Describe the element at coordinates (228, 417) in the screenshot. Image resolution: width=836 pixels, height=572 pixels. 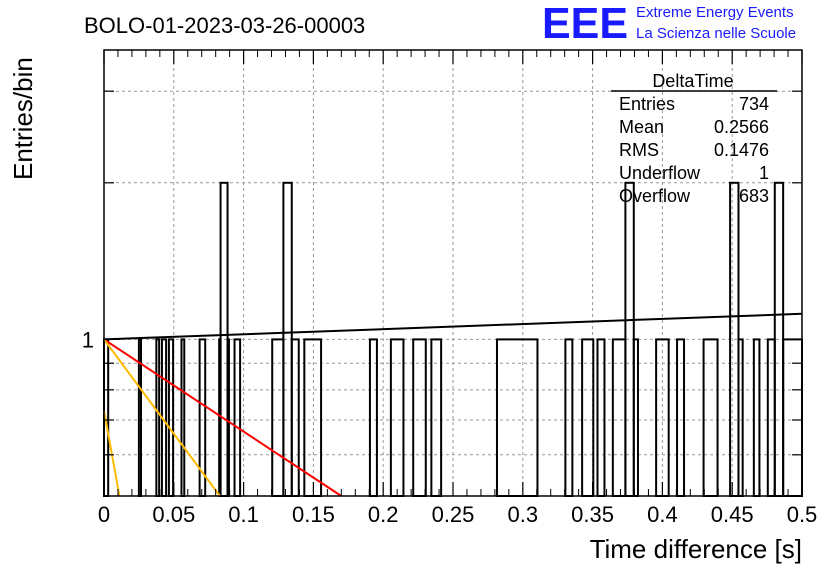
I see `histogram-bin` at that location.